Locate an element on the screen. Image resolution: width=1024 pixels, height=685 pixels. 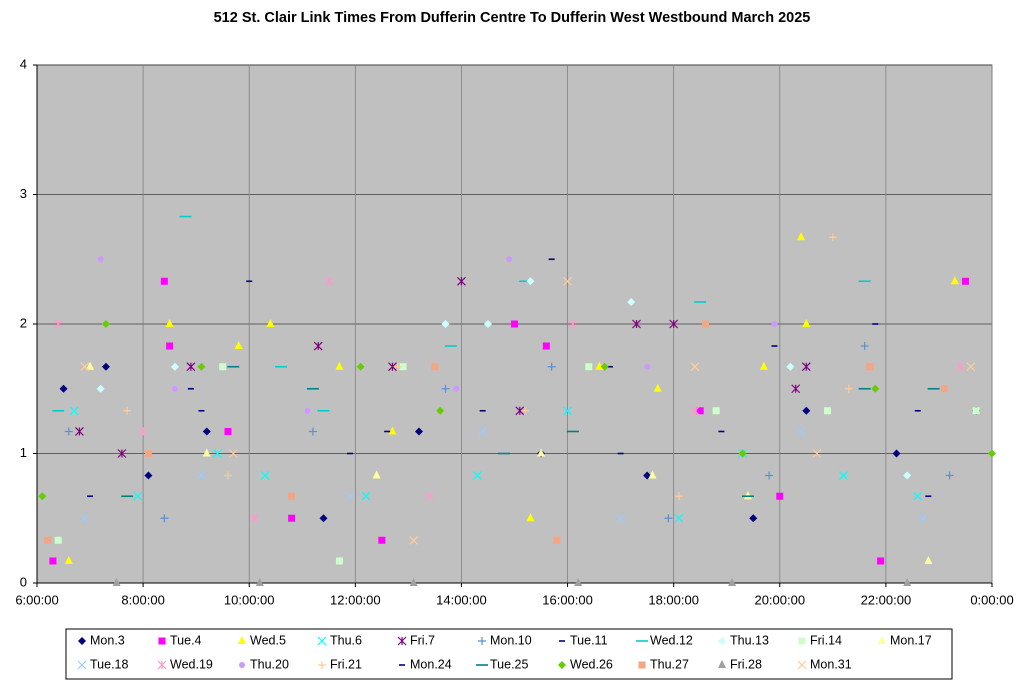
x-tick-label: 18:00:00 is located at coordinates (673, 599).